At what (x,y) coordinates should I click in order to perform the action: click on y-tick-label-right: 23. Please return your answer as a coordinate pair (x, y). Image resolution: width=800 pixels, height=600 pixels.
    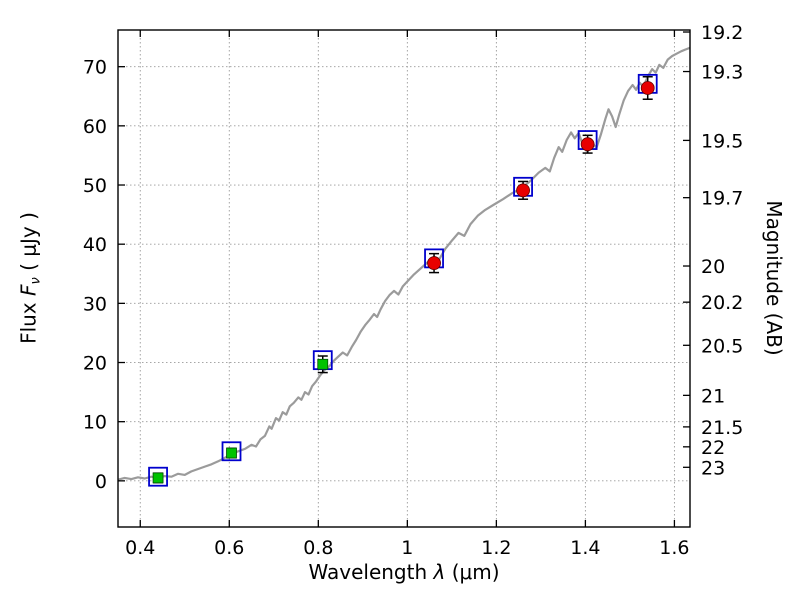
    Looking at the image, I should click on (713, 468).